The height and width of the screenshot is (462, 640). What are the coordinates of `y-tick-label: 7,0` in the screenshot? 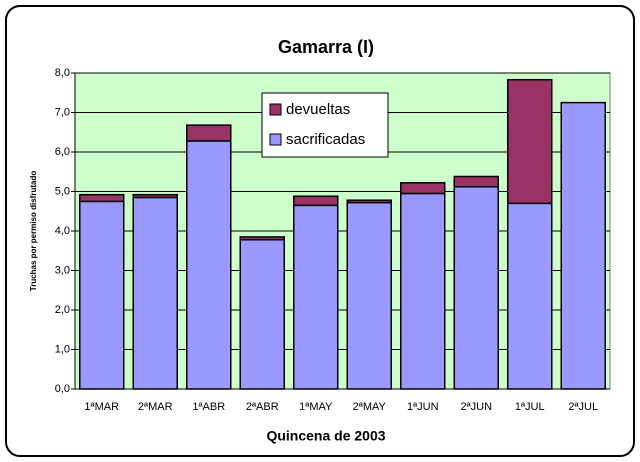 It's located at (62, 112).